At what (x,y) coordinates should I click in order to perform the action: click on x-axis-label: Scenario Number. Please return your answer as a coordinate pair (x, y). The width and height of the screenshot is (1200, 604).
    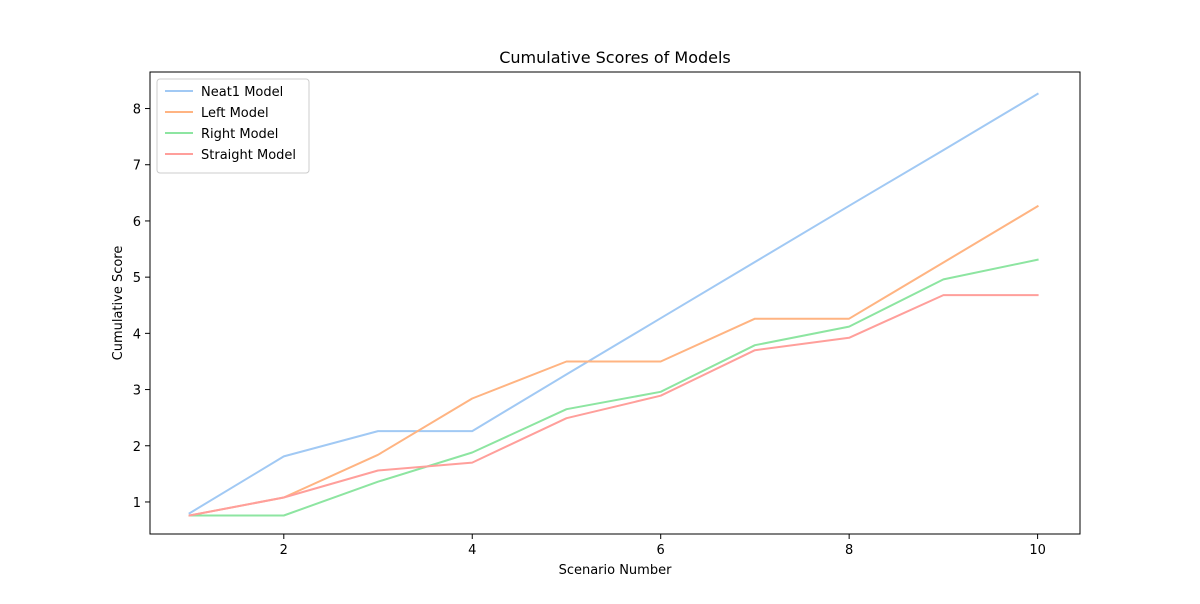
    Looking at the image, I should click on (616, 570).